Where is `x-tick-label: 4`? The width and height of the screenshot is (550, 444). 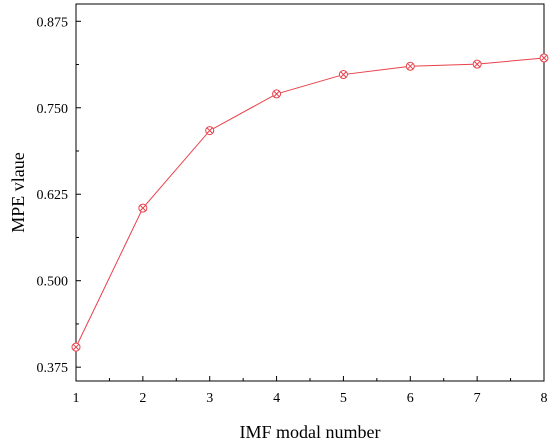 x-tick-label: 4 is located at coordinates (276, 398).